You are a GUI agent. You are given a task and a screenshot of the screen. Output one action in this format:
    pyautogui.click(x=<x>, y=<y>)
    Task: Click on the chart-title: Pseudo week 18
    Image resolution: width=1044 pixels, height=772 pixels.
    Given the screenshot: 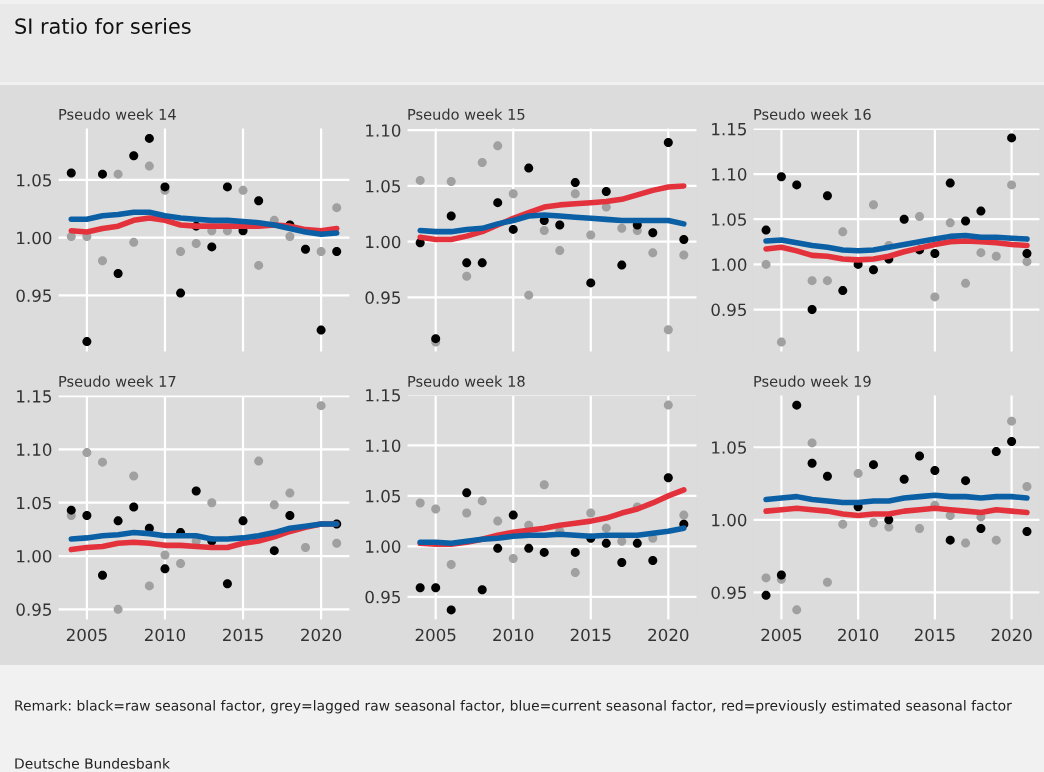 What is the action you would take?
    pyautogui.click(x=466, y=381)
    